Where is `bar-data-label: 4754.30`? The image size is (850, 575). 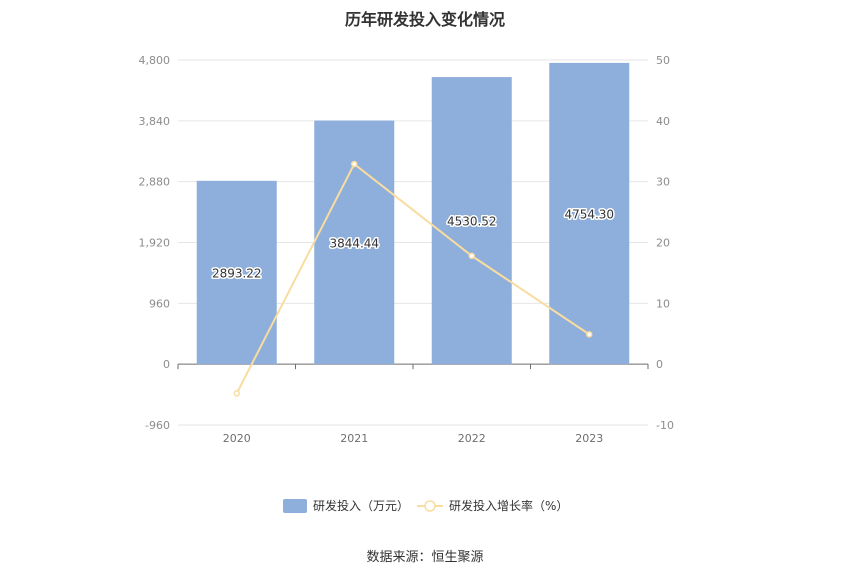
bar-data-label: 4754.30 is located at coordinates (589, 215).